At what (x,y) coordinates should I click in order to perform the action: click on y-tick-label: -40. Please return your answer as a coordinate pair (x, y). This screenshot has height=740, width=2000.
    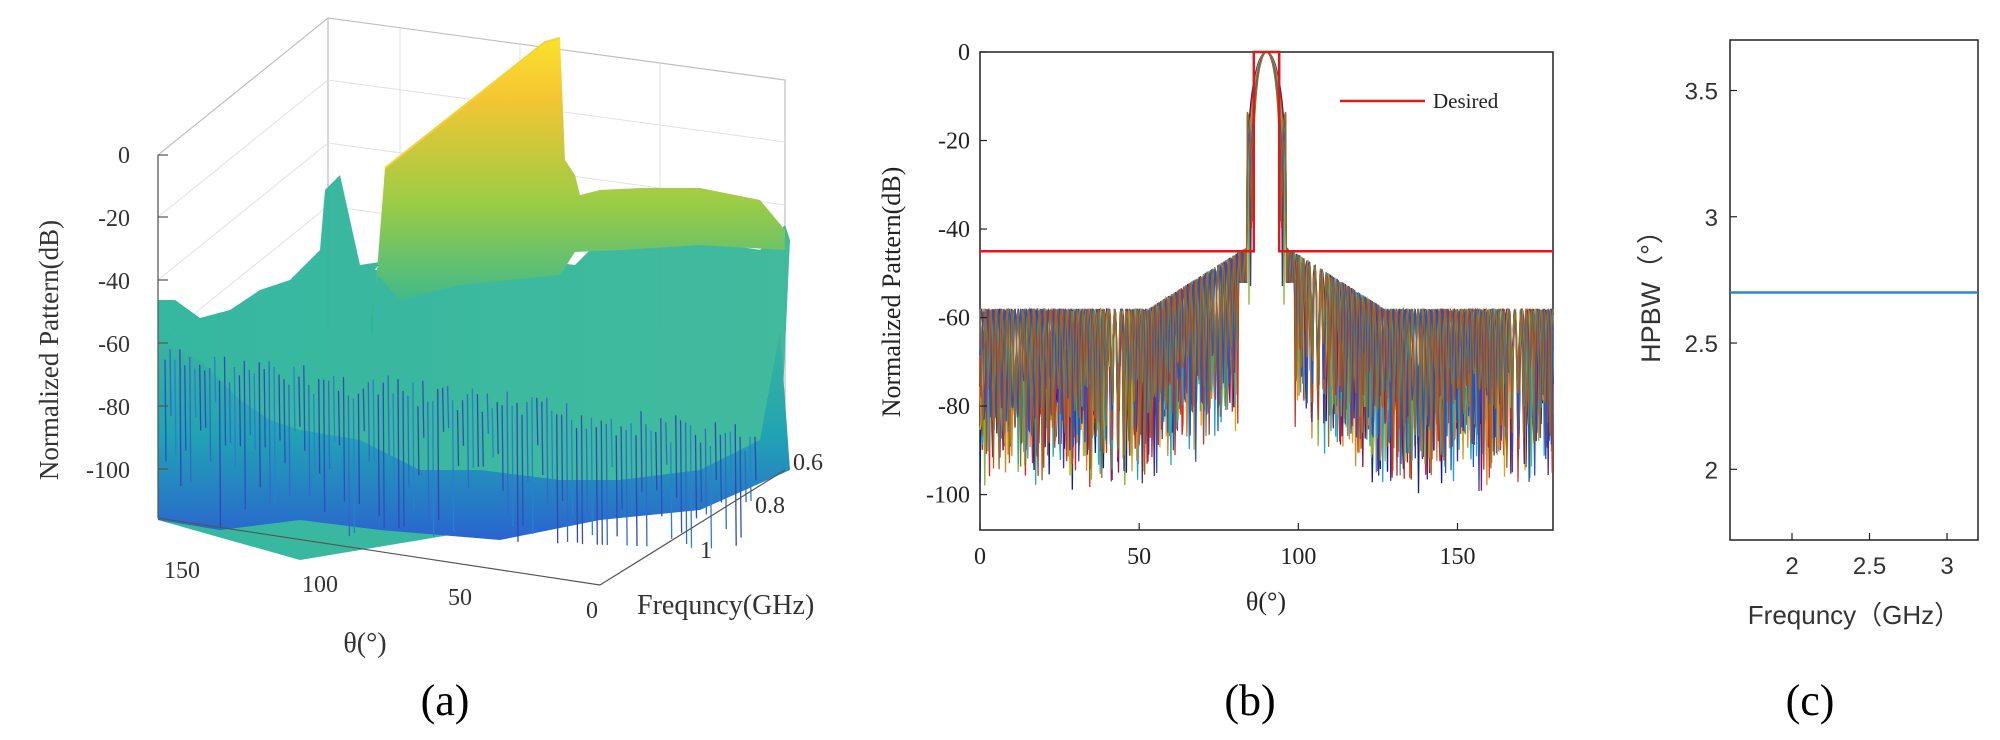
    Looking at the image, I should click on (954, 230).